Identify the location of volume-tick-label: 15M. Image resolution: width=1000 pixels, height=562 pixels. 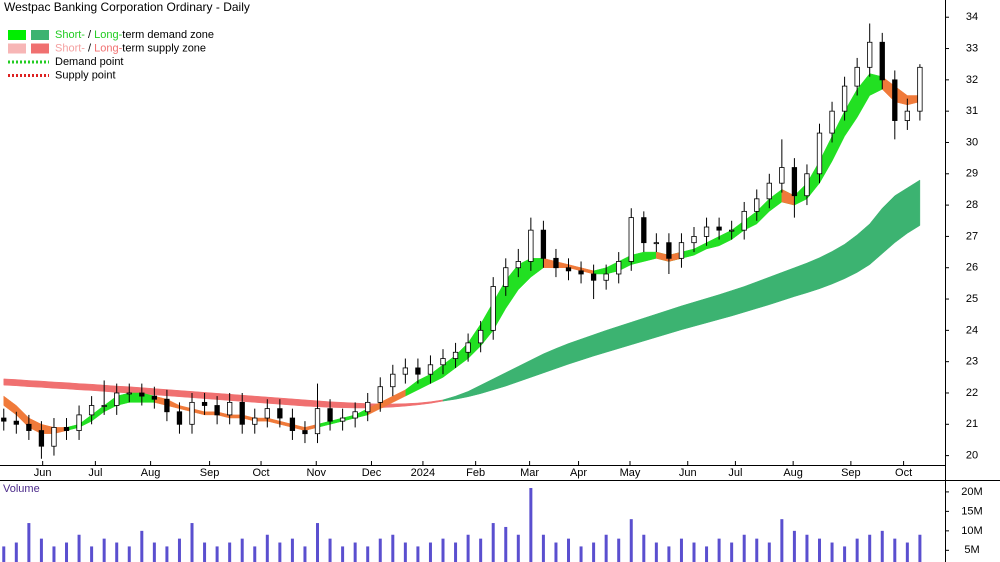
(971, 511).